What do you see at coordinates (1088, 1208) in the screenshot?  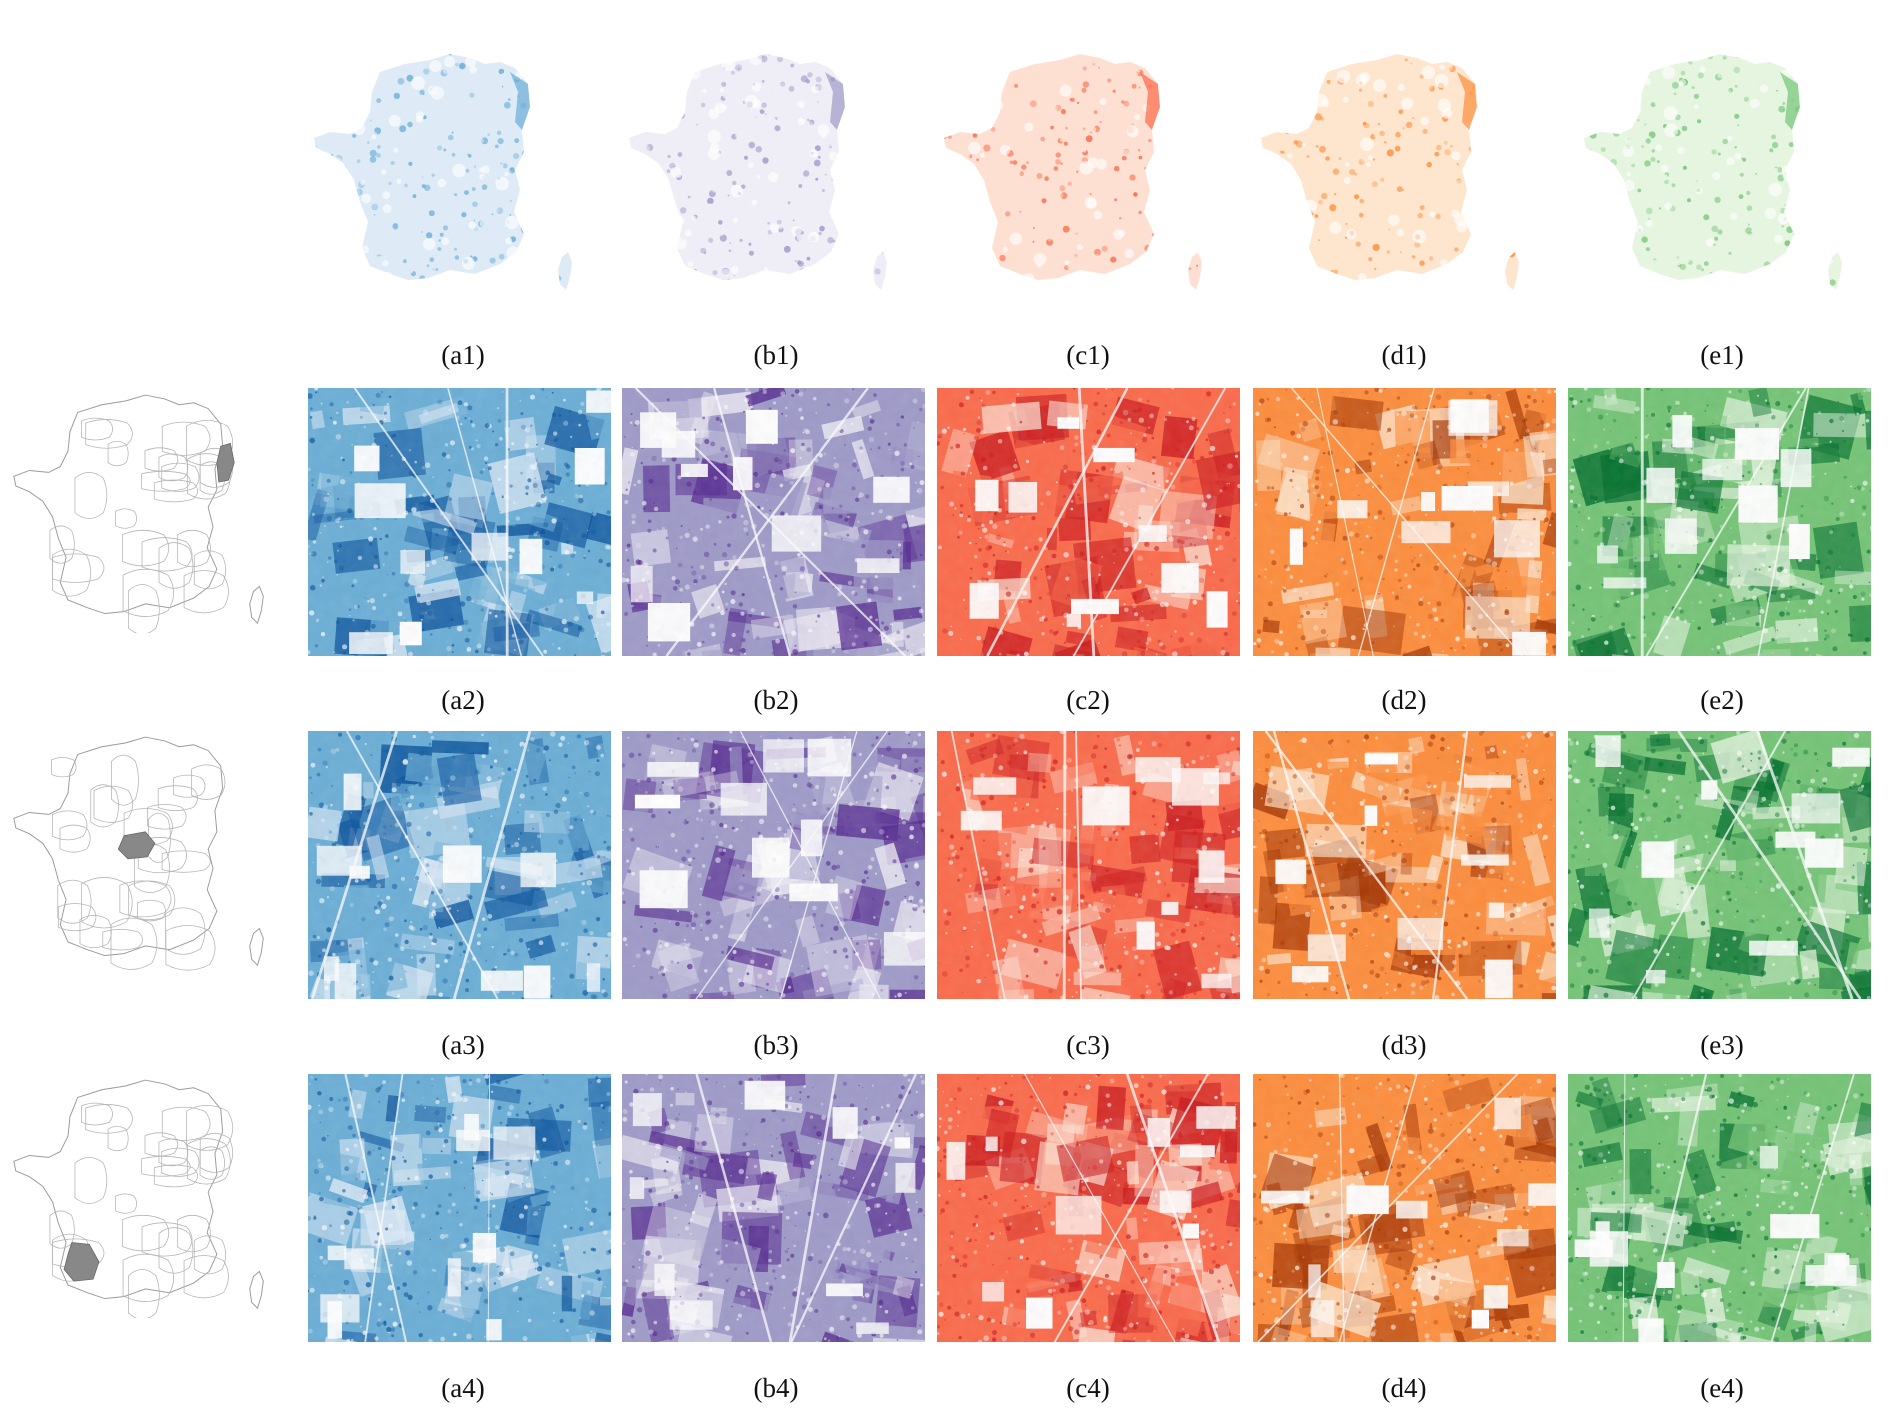 I see `tile-c4` at bounding box center [1088, 1208].